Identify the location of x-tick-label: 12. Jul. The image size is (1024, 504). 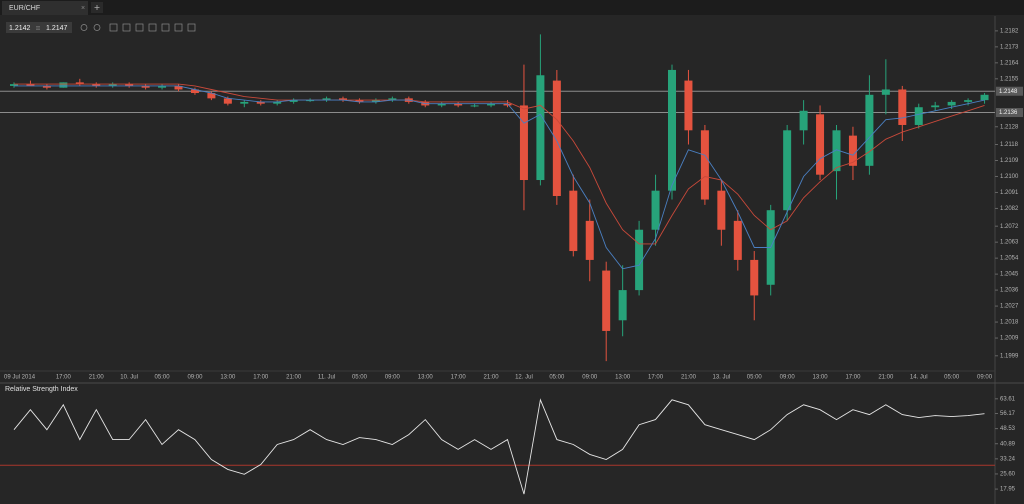
(524, 378).